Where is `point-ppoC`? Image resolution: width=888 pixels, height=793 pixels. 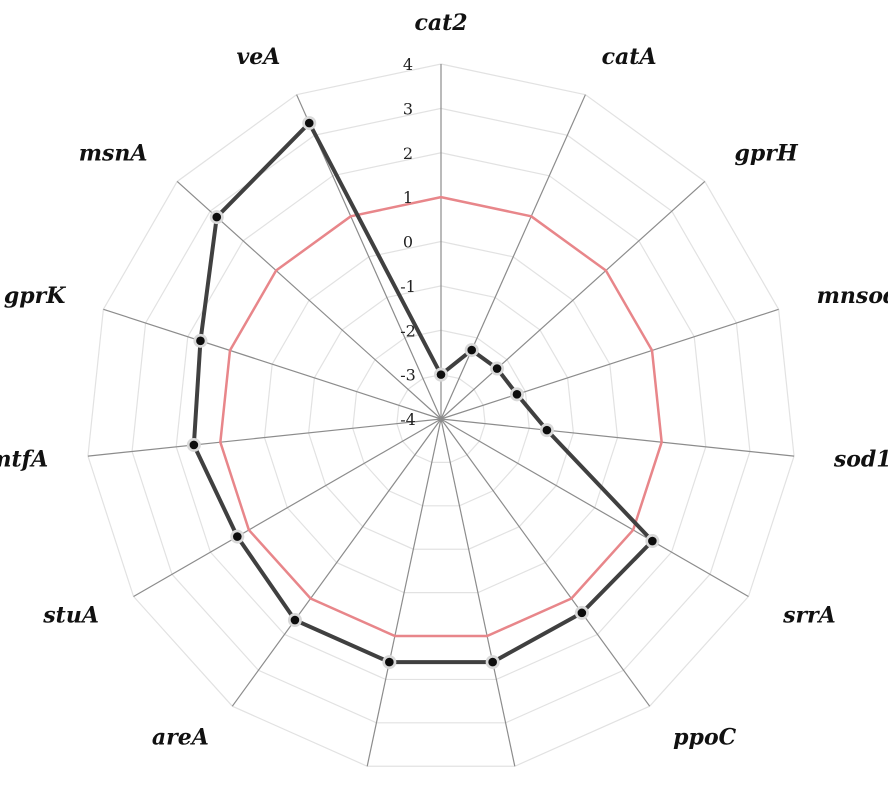
point-ppoC is located at coordinates (582, 613).